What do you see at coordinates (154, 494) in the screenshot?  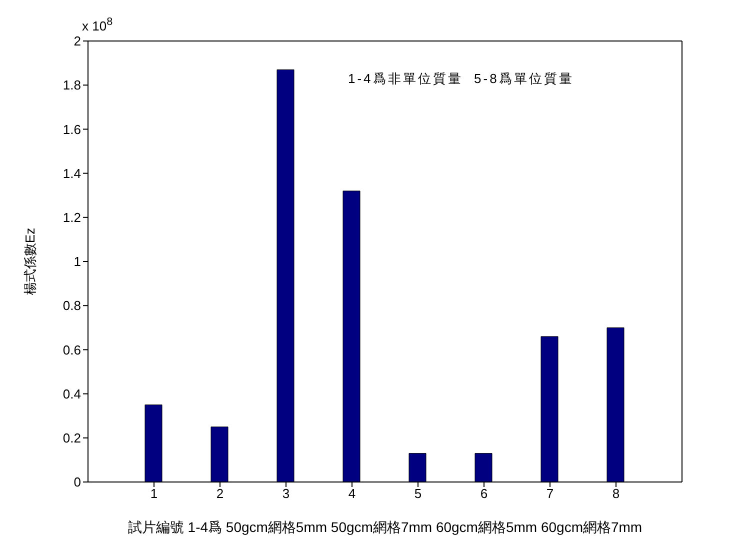 I see `x-tick-label: 1` at bounding box center [154, 494].